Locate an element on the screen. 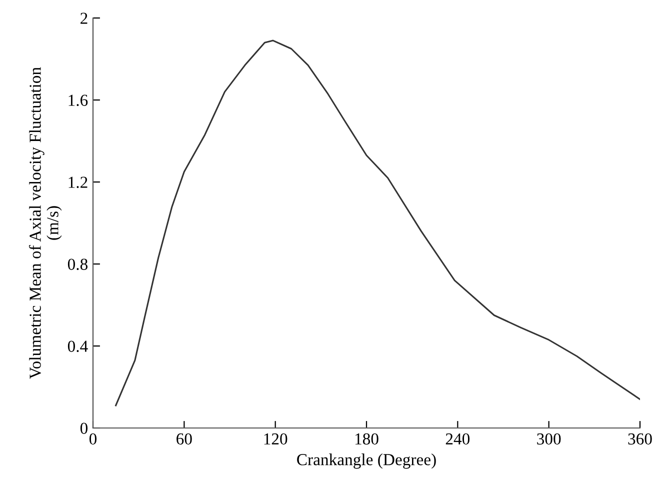 The image size is (654, 490). y-tick-label: 1.2 is located at coordinates (78, 182).